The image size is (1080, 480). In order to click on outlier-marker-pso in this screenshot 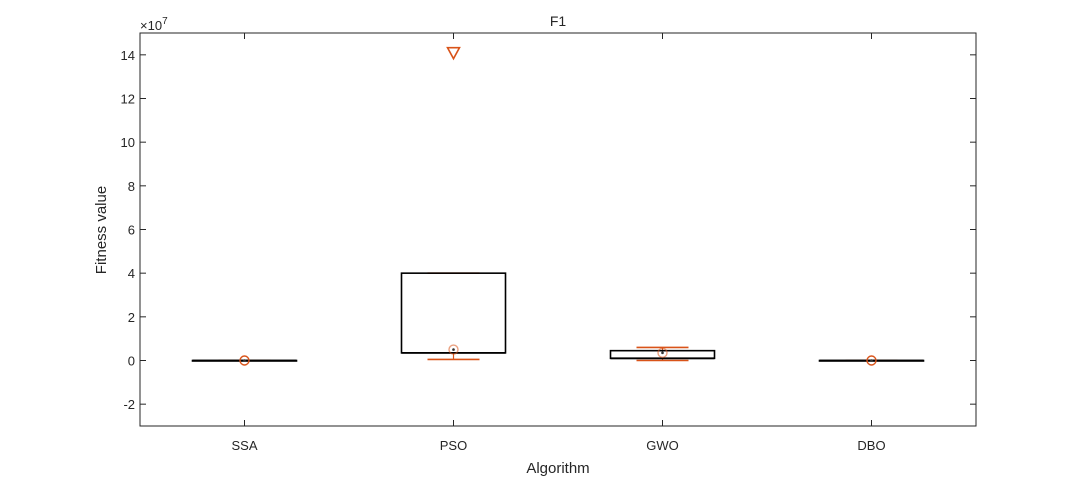, I will do `click(453, 53)`.